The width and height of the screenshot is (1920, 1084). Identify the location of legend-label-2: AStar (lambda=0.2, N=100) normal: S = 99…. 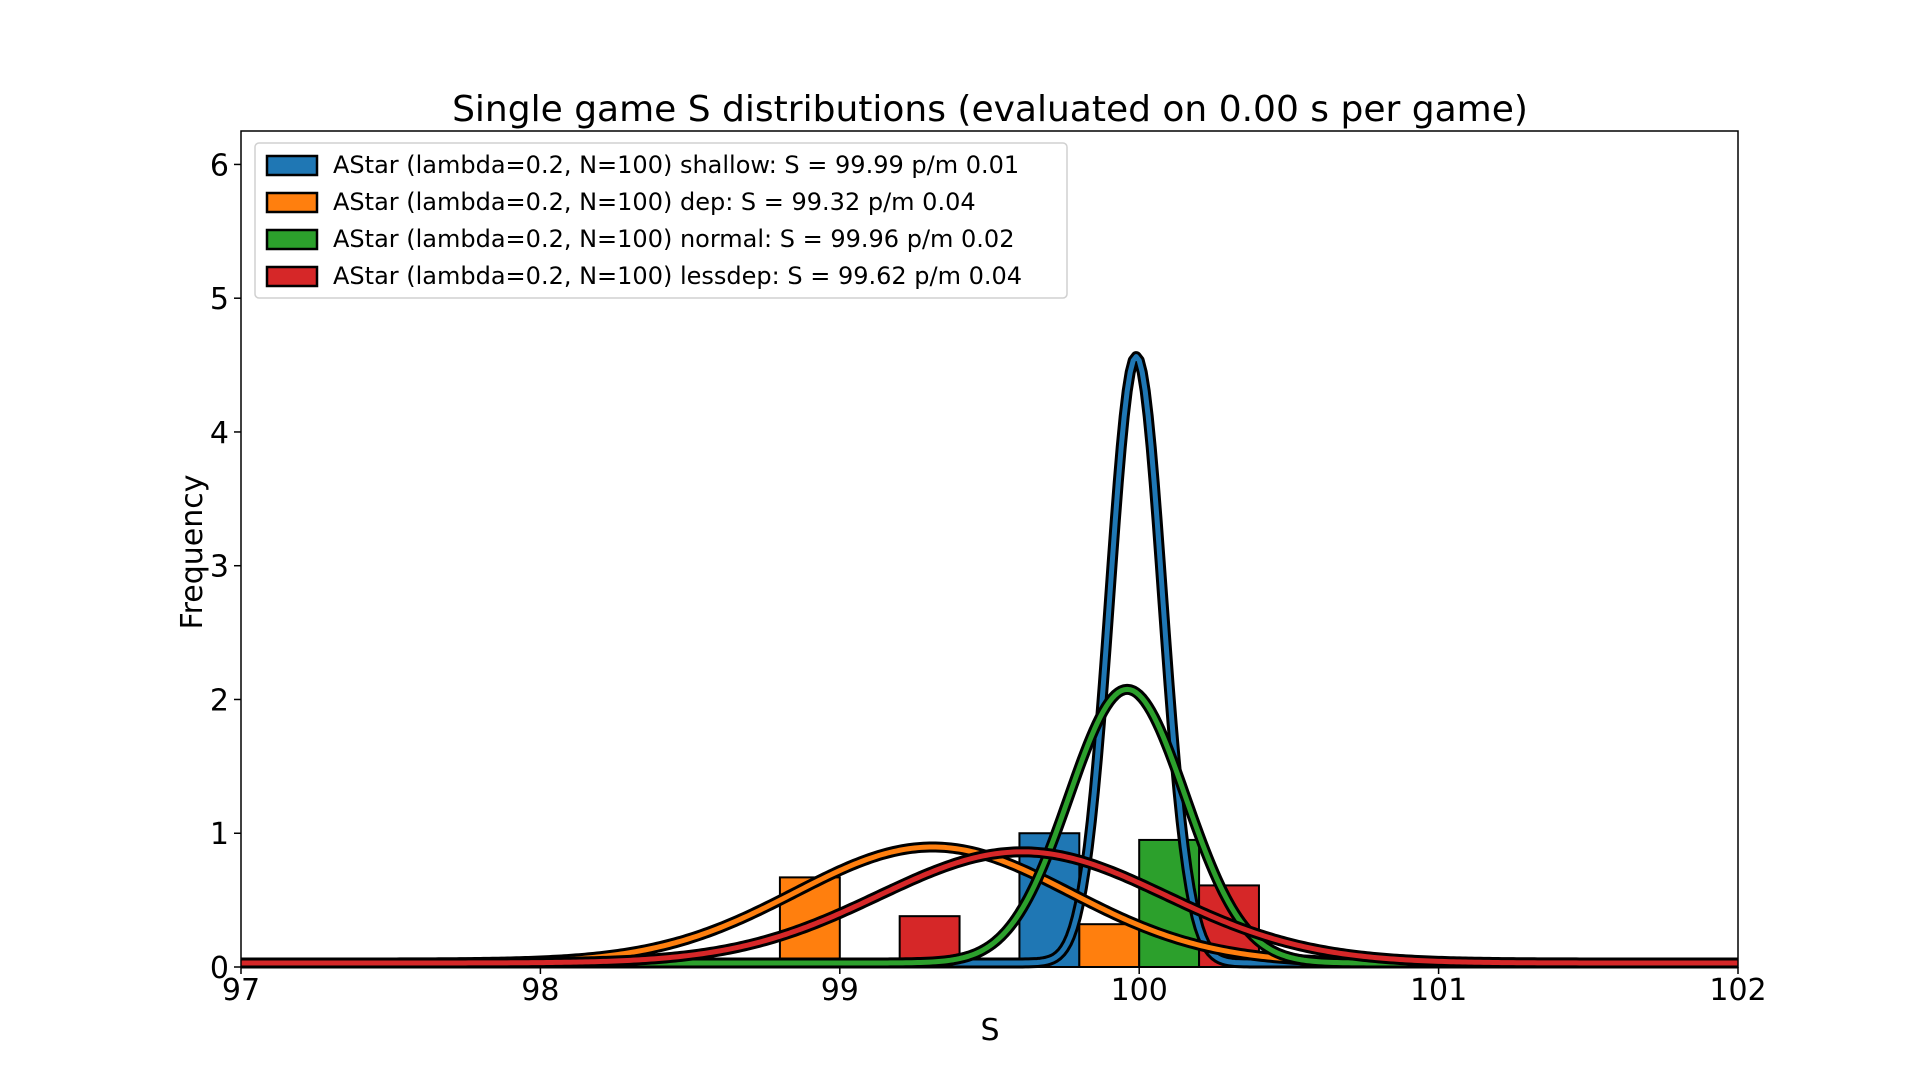
(673, 239).